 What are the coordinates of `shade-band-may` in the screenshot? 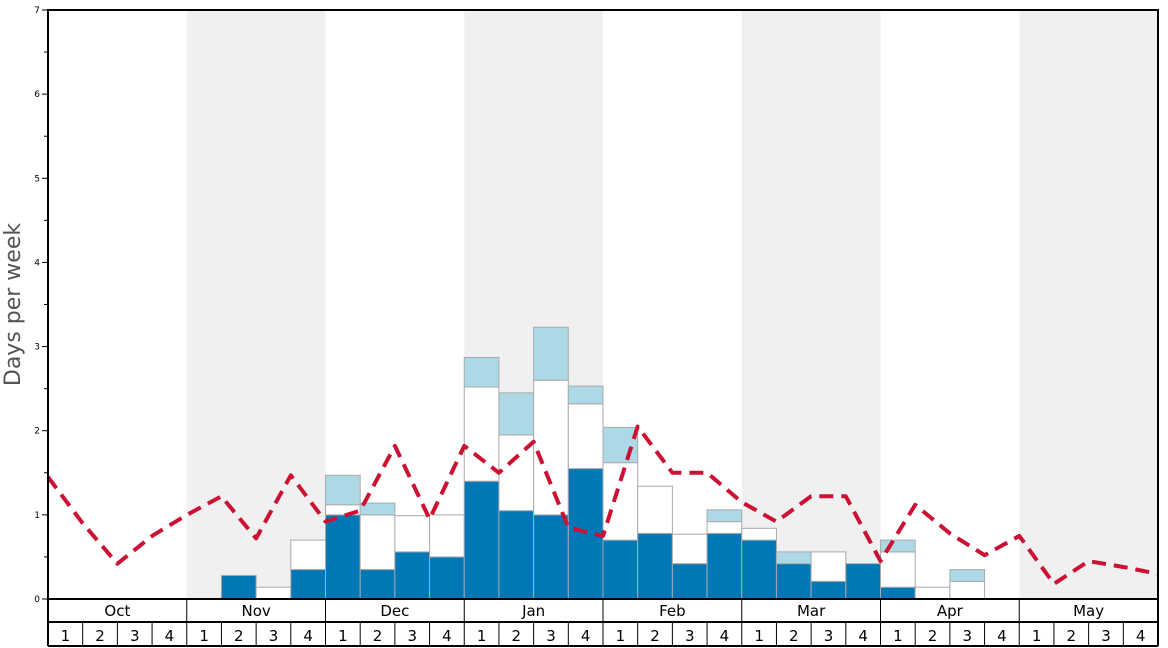 It's located at (1088, 304).